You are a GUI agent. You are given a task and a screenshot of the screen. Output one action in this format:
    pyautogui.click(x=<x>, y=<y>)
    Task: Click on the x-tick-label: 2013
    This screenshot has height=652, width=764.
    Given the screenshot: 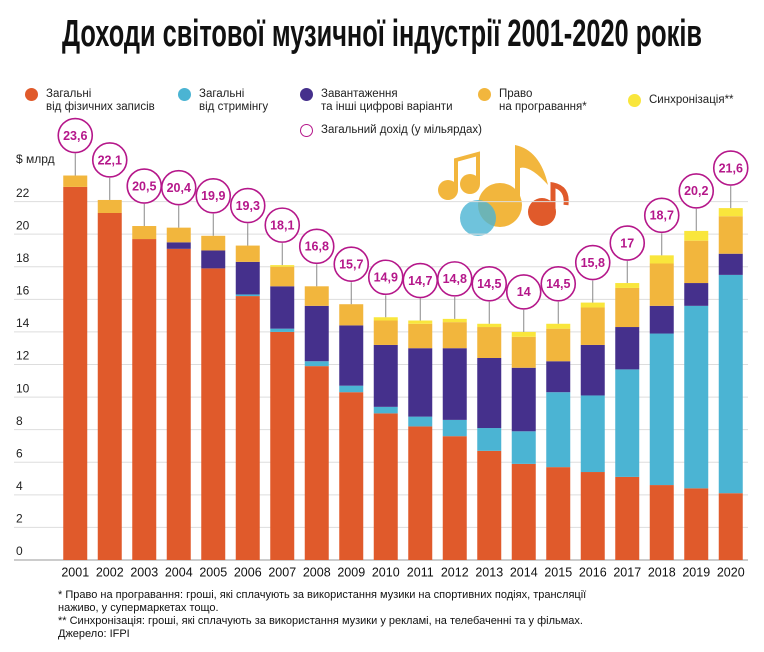 What is the action you would take?
    pyautogui.click(x=489, y=572)
    